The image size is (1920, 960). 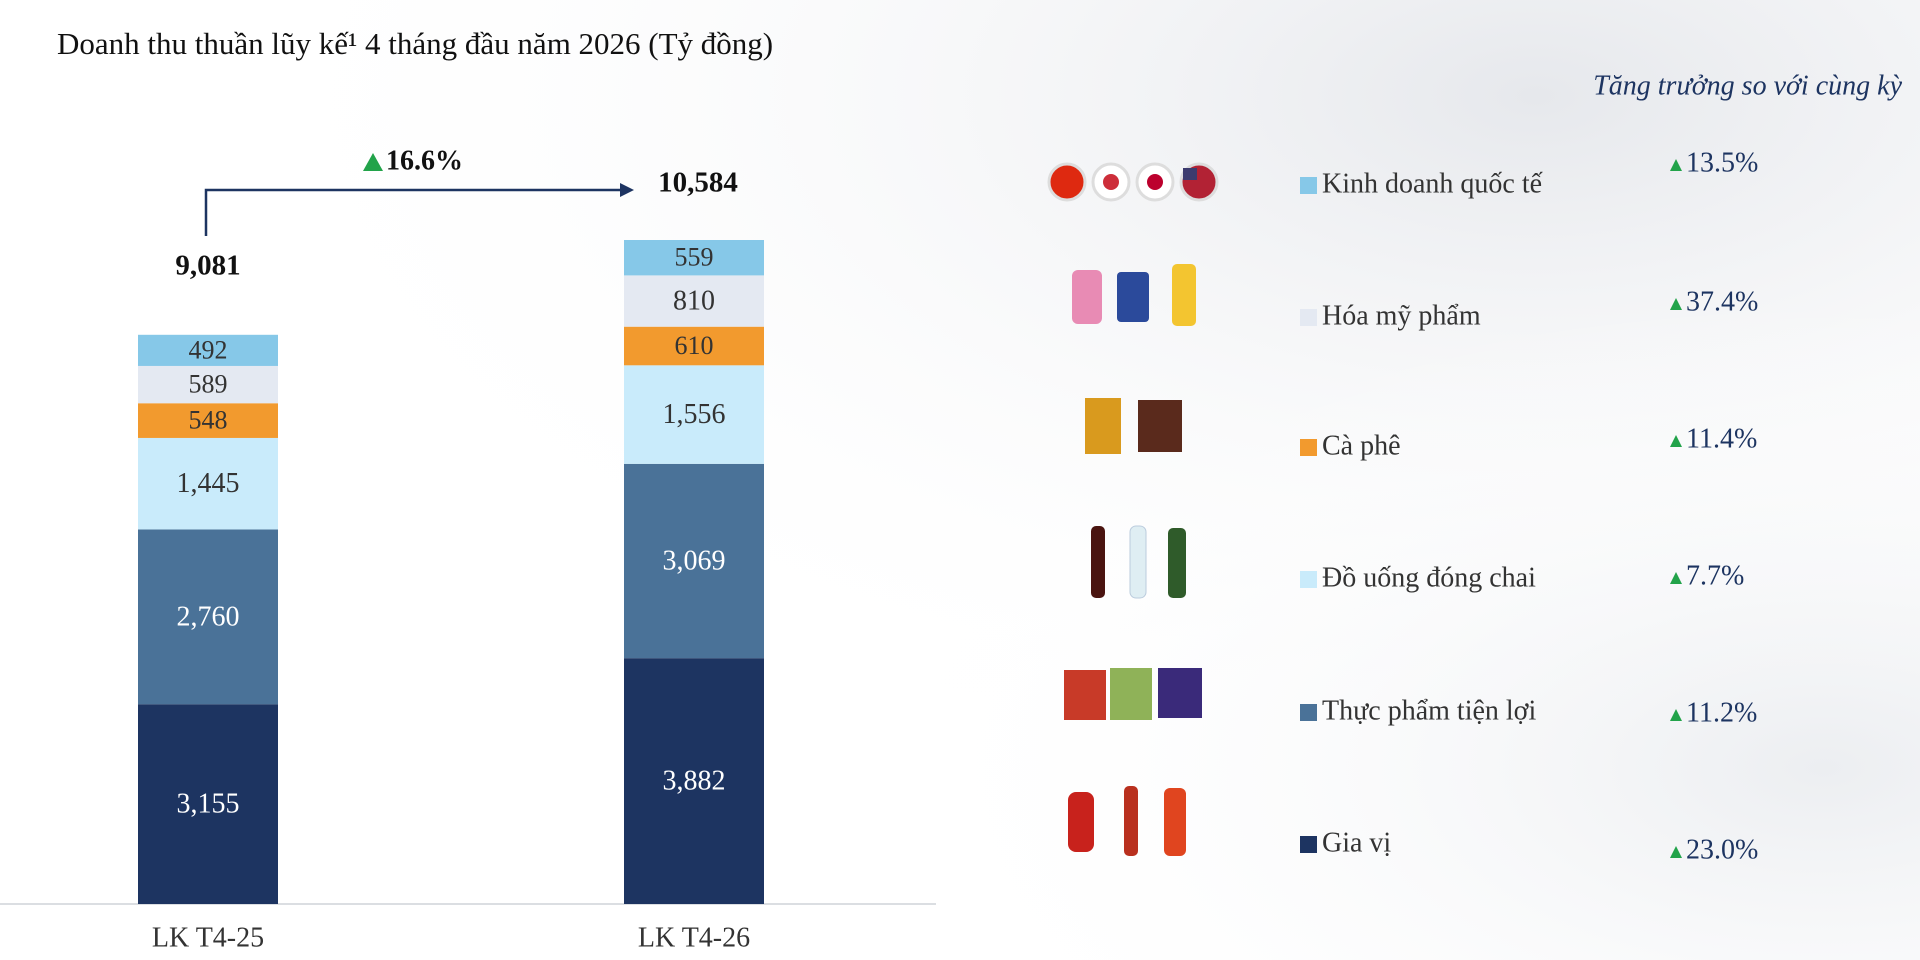 What do you see at coordinates (1361, 445) in the screenshot?
I see `legend-label: Cà phê` at bounding box center [1361, 445].